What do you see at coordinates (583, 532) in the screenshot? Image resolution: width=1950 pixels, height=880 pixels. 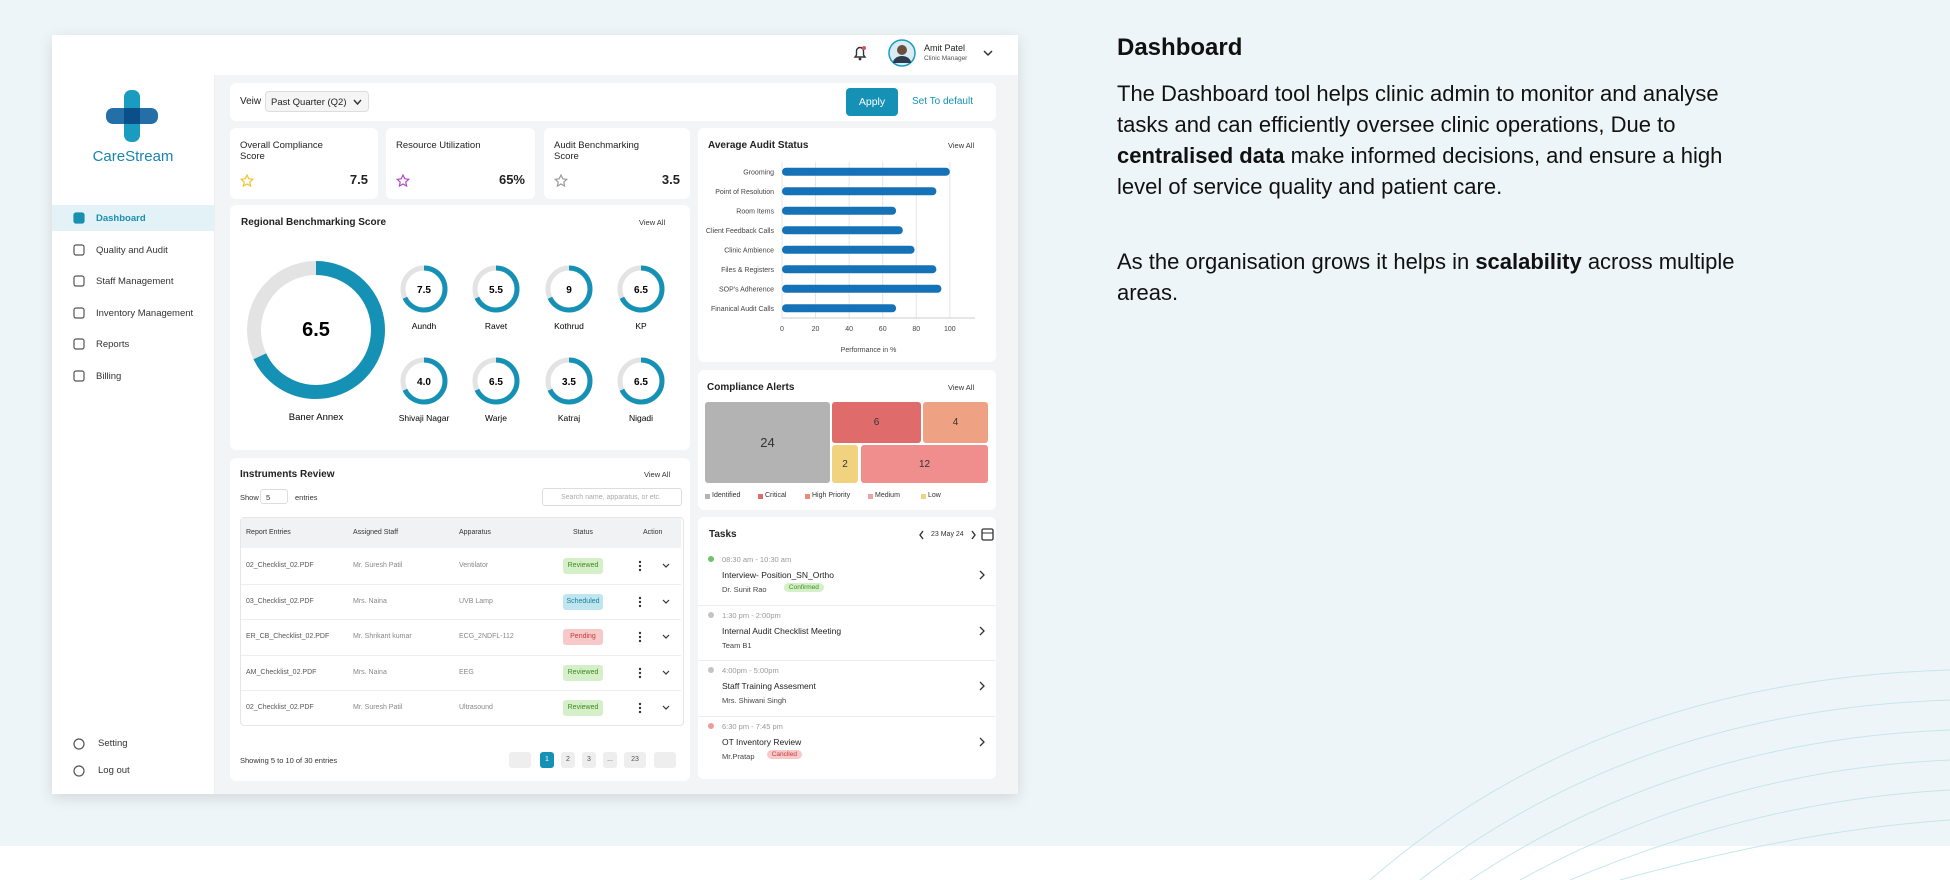 I see `column-header: Status` at bounding box center [583, 532].